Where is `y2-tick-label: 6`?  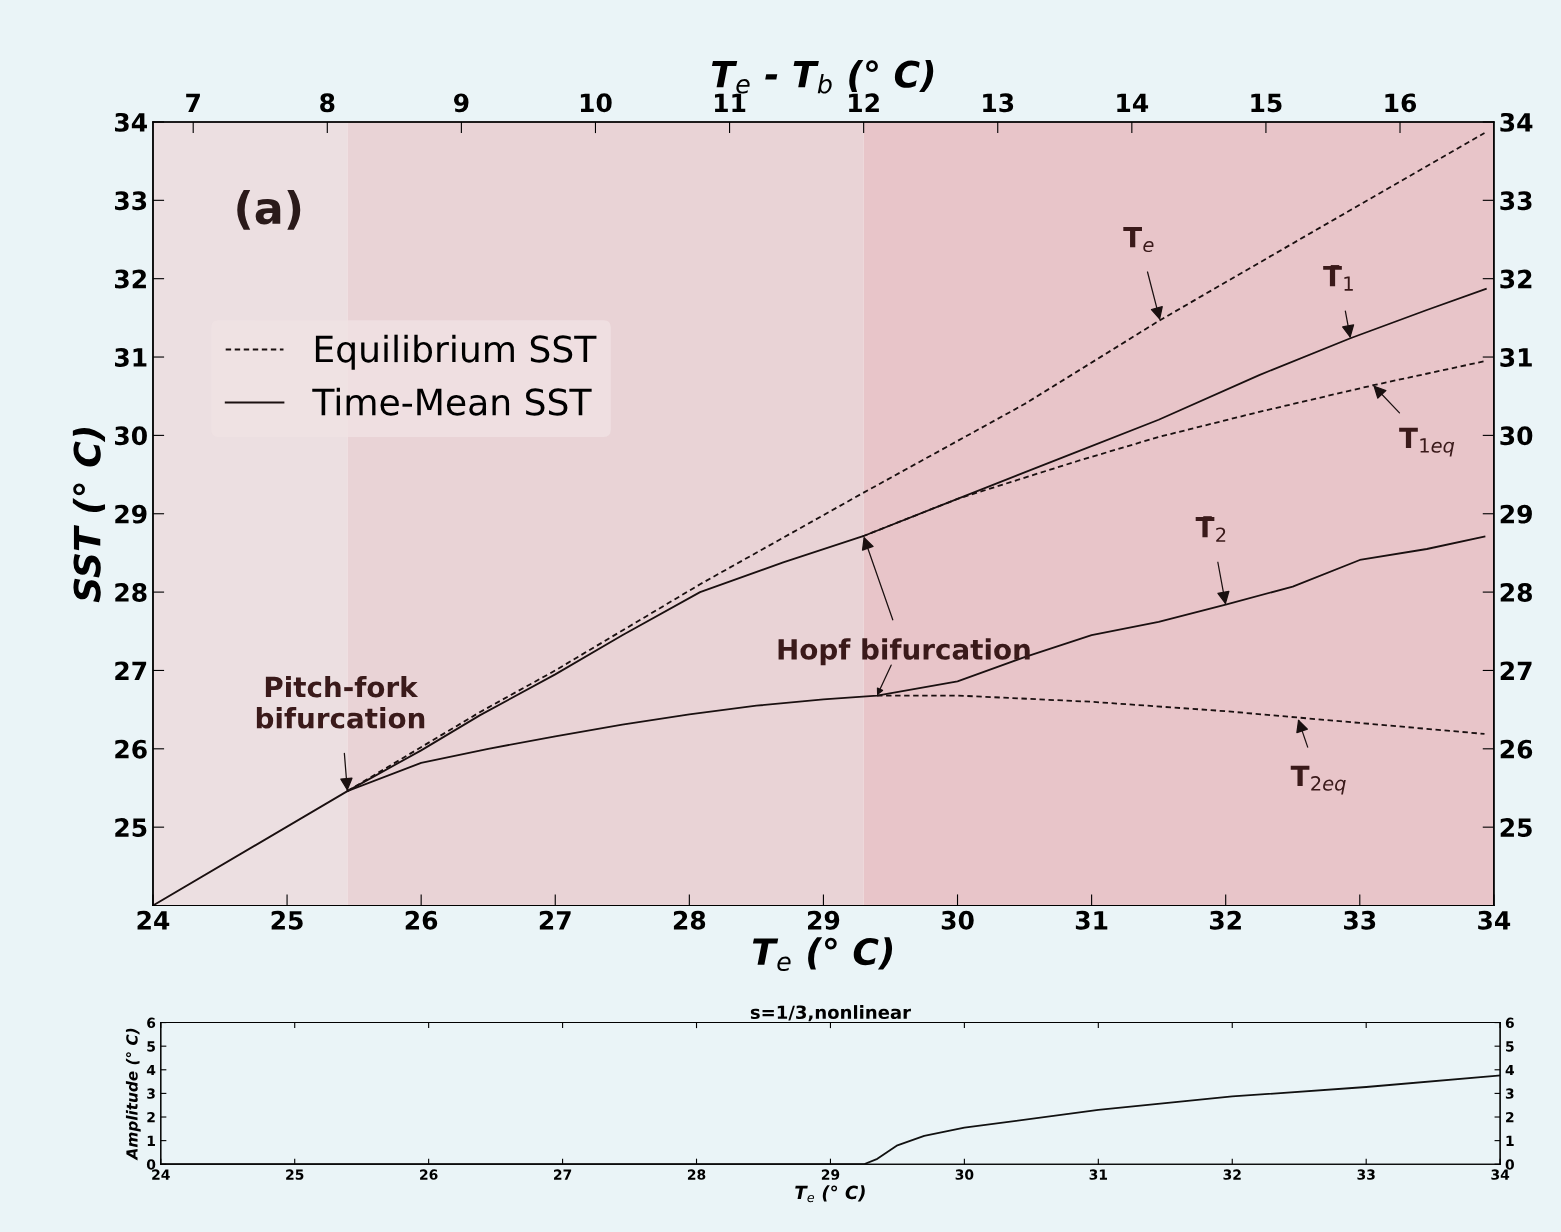
y2-tick-label: 6 is located at coordinates (1509, 1023).